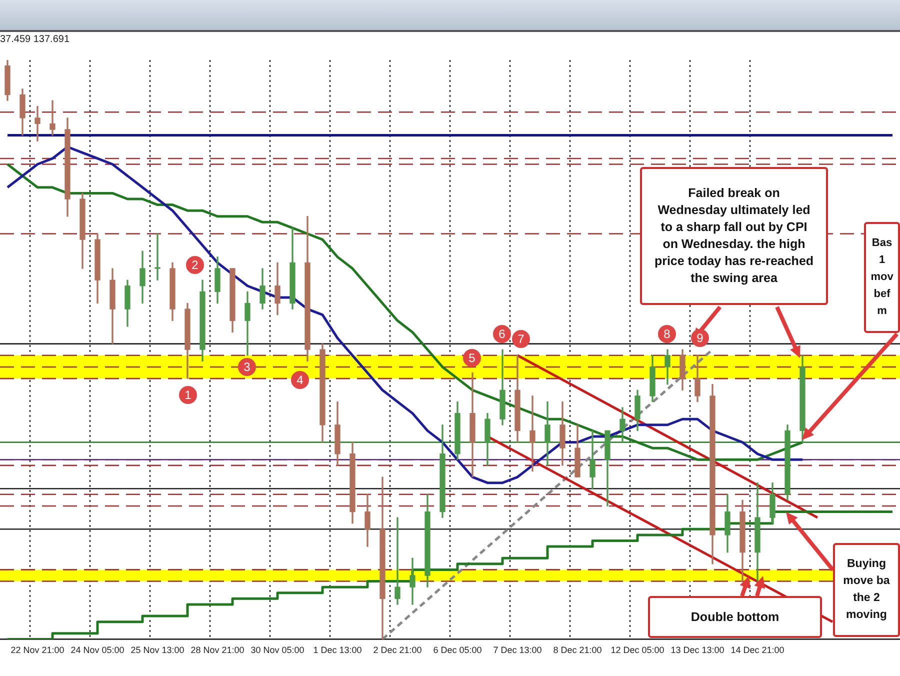 The image size is (900, 676). Describe the element at coordinates (882, 277) in the screenshot. I see `callout-box: Bas 1 mov bef m` at that location.